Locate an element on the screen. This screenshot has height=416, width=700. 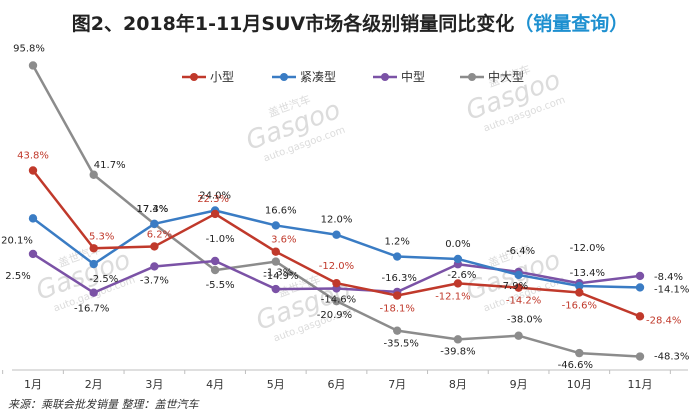
data-label: -38.0% is located at coordinates (524, 320).